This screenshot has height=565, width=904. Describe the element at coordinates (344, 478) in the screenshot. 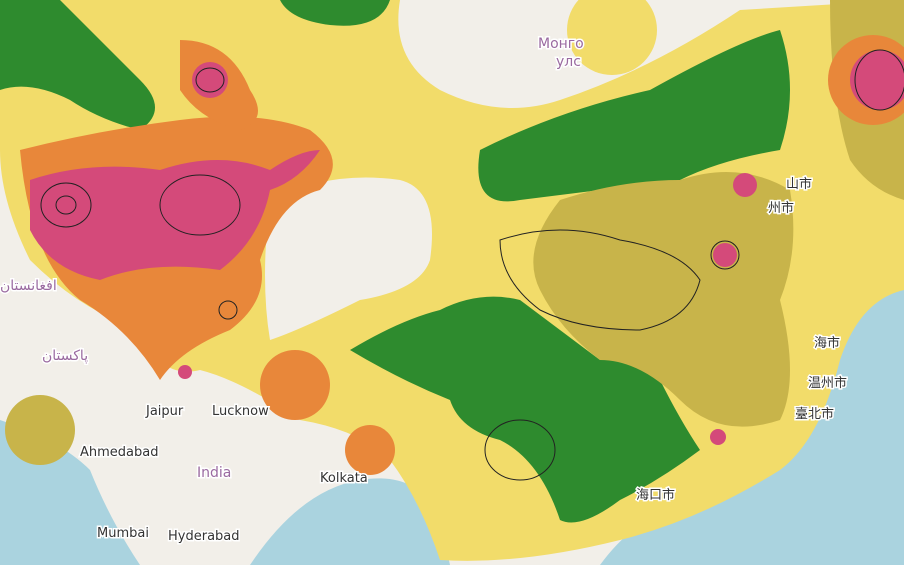

I see `place-label: Kolkata` at that location.